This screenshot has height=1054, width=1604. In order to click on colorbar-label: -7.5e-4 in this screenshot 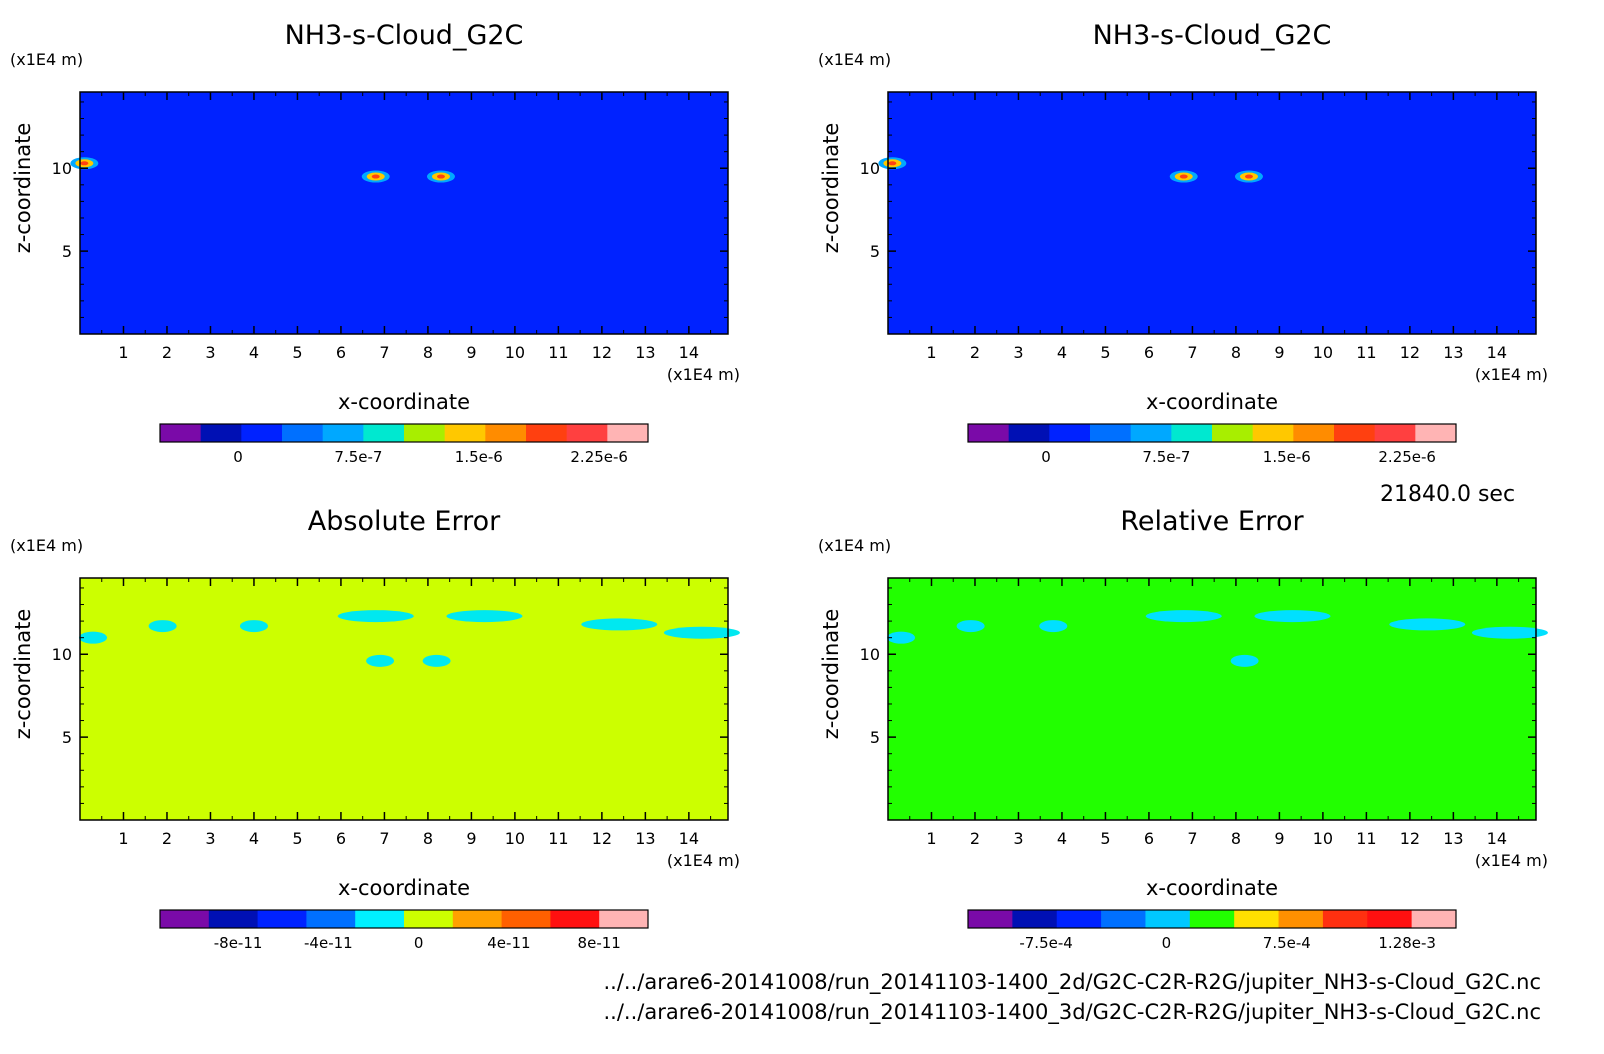, I will do `click(1045, 943)`.